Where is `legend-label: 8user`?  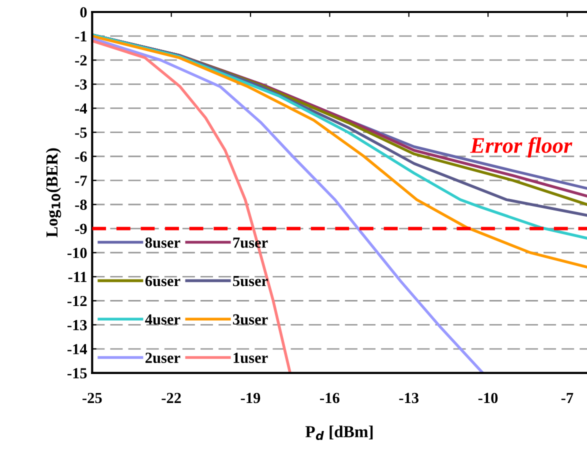
legend-label: 8user is located at coordinates (162, 242).